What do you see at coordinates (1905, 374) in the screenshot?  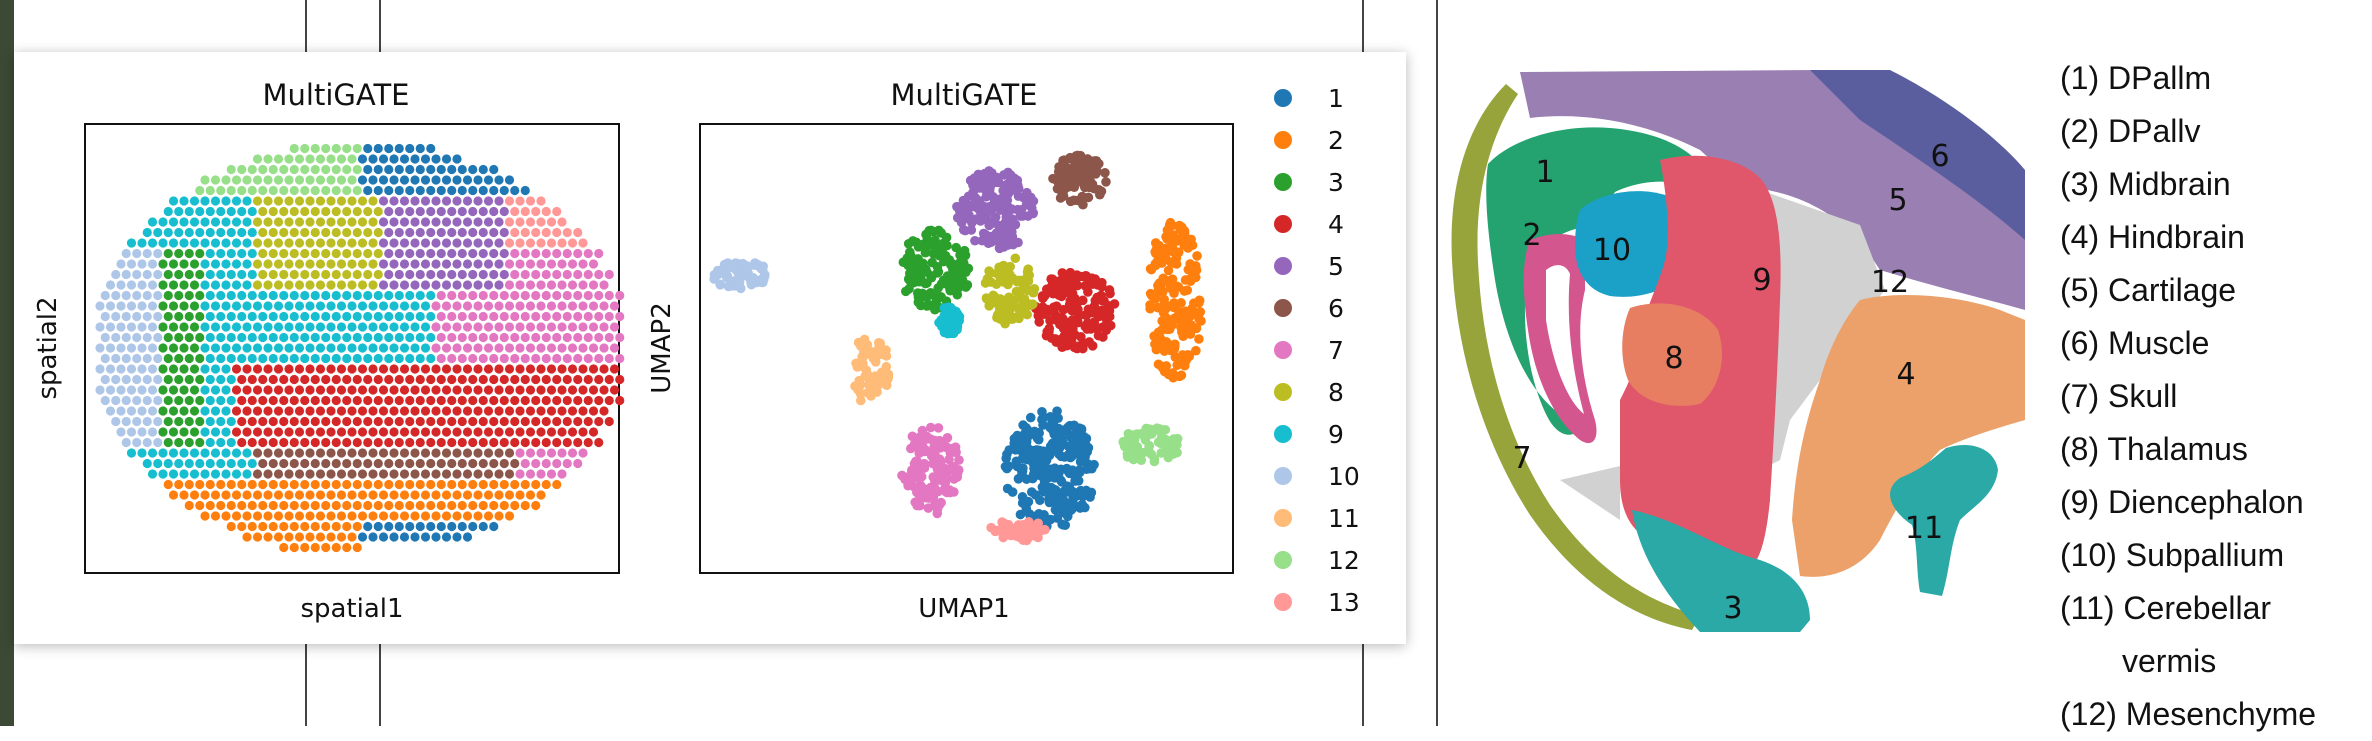 I see `region-label-4: 4` at bounding box center [1905, 374].